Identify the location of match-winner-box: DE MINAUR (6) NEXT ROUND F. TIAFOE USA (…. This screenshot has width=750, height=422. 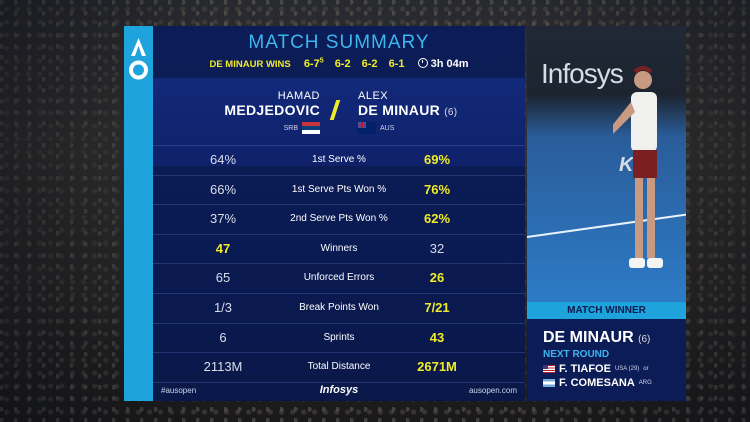
(606, 360).